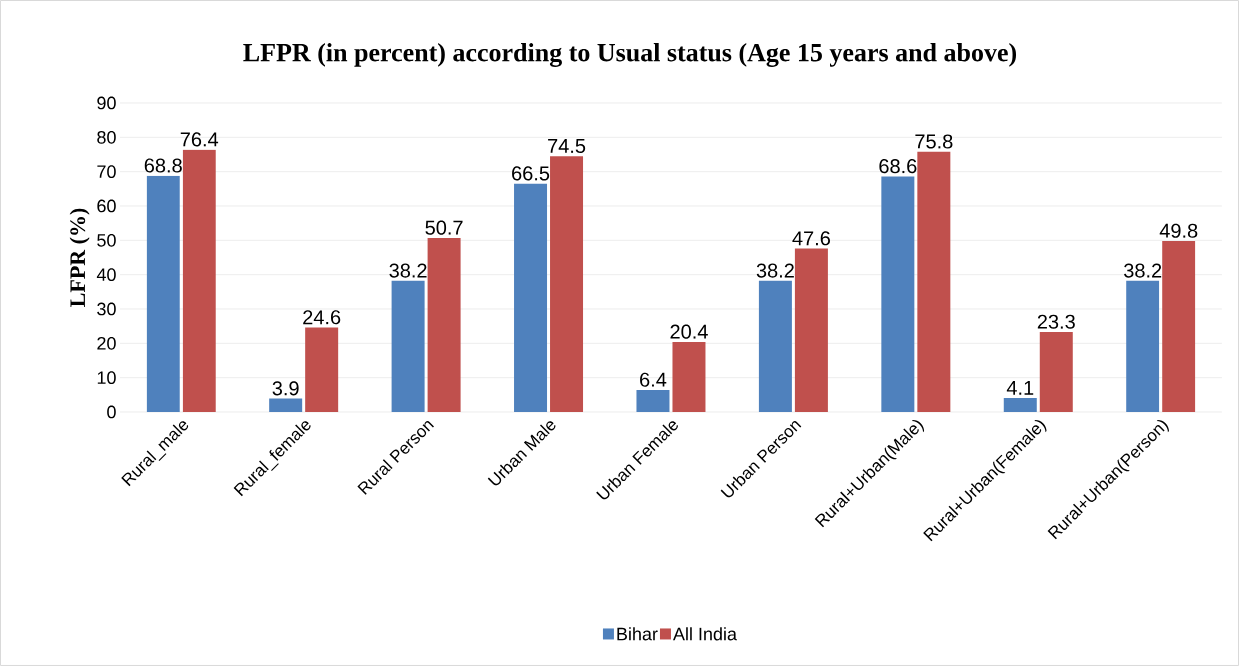 This screenshot has width=1239, height=666. I want to click on y-axis-title: LFPR (%), so click(79, 257).